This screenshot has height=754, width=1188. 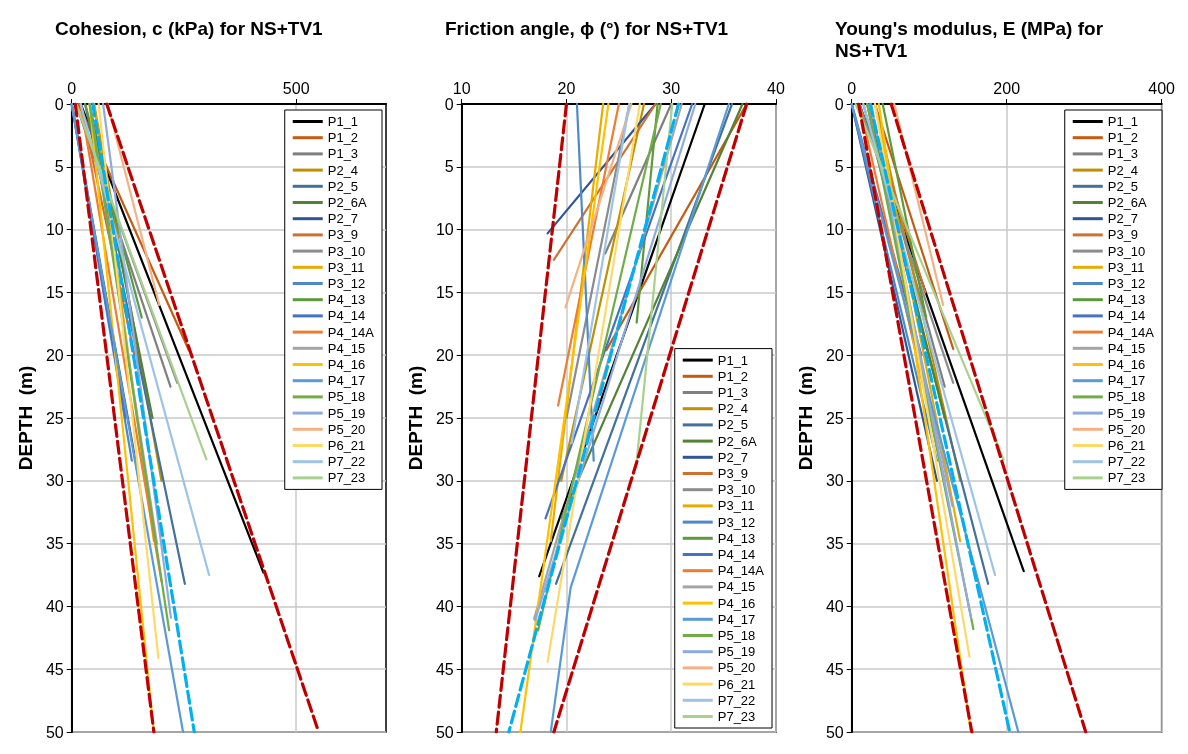 I want to click on x-tick-label: 200, so click(x=1007, y=88).